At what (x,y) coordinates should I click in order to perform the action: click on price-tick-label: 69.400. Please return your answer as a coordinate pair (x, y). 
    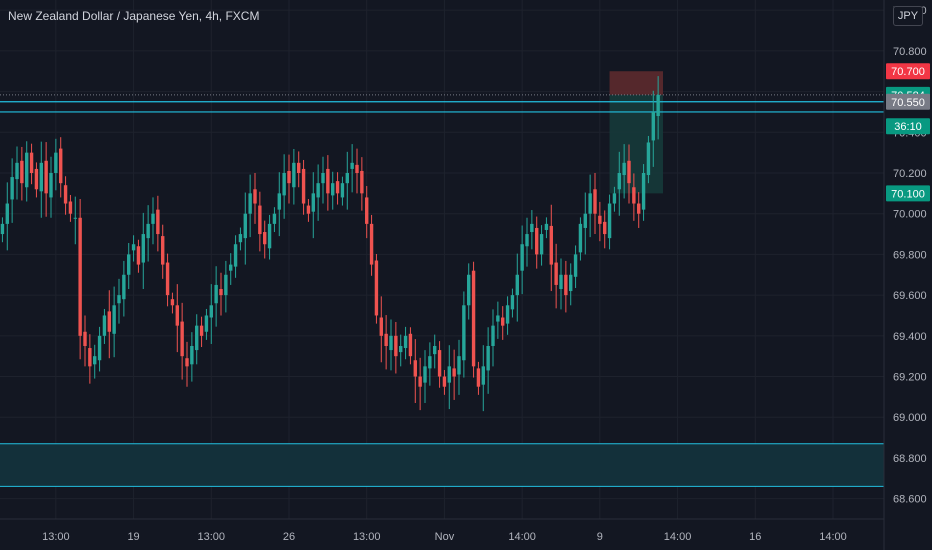
    Looking at the image, I should click on (910, 337).